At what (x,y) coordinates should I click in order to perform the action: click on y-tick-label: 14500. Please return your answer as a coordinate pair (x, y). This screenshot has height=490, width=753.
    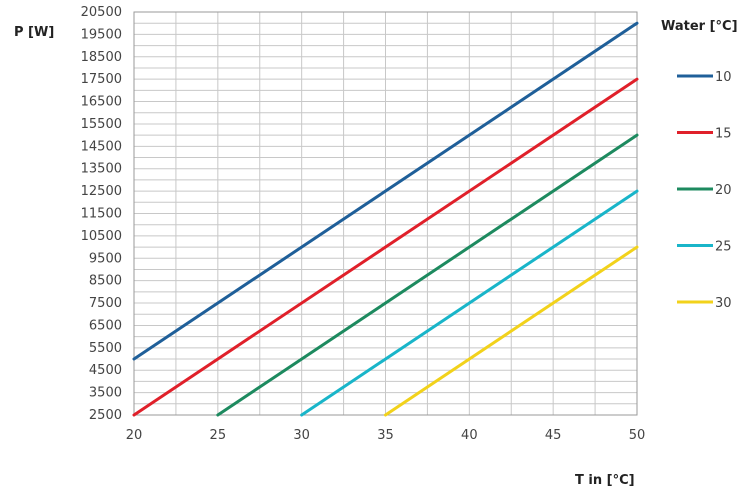
    Looking at the image, I should click on (101, 146).